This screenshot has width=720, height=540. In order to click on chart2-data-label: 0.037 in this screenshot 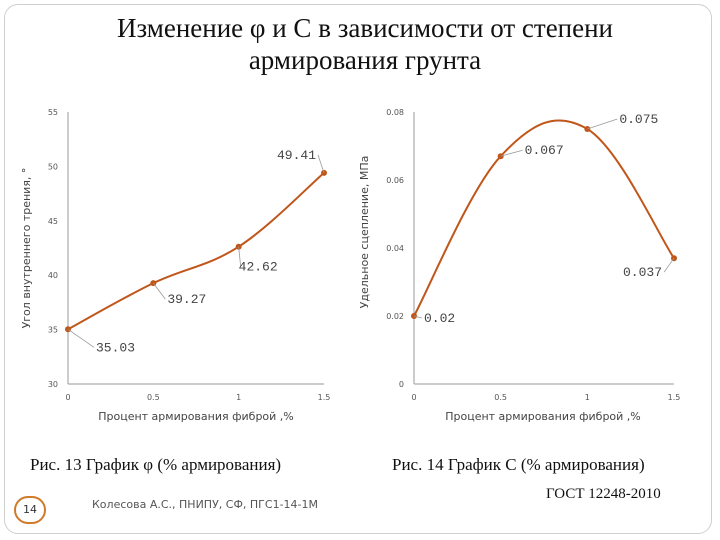, I will do `click(642, 272)`.